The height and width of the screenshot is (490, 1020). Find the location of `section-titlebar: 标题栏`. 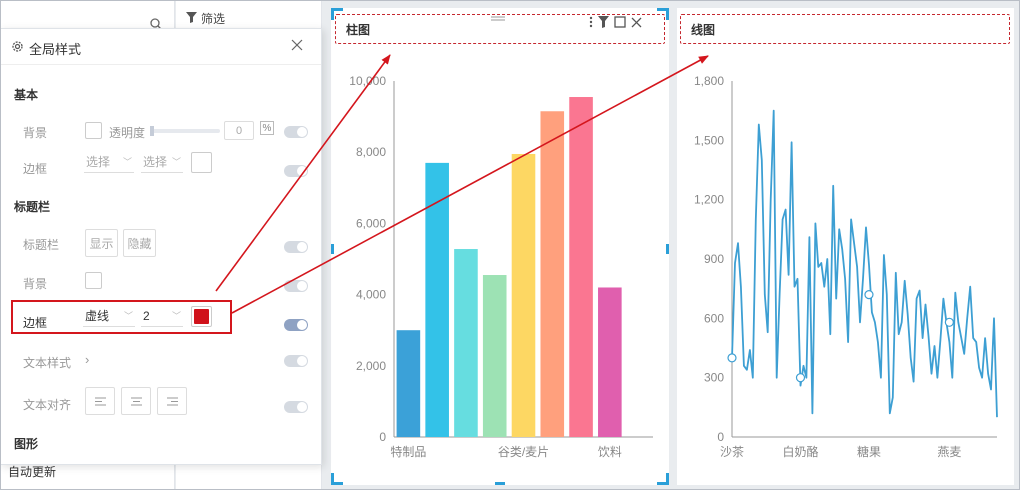

section-titlebar: 标题栏 is located at coordinates (32, 207).